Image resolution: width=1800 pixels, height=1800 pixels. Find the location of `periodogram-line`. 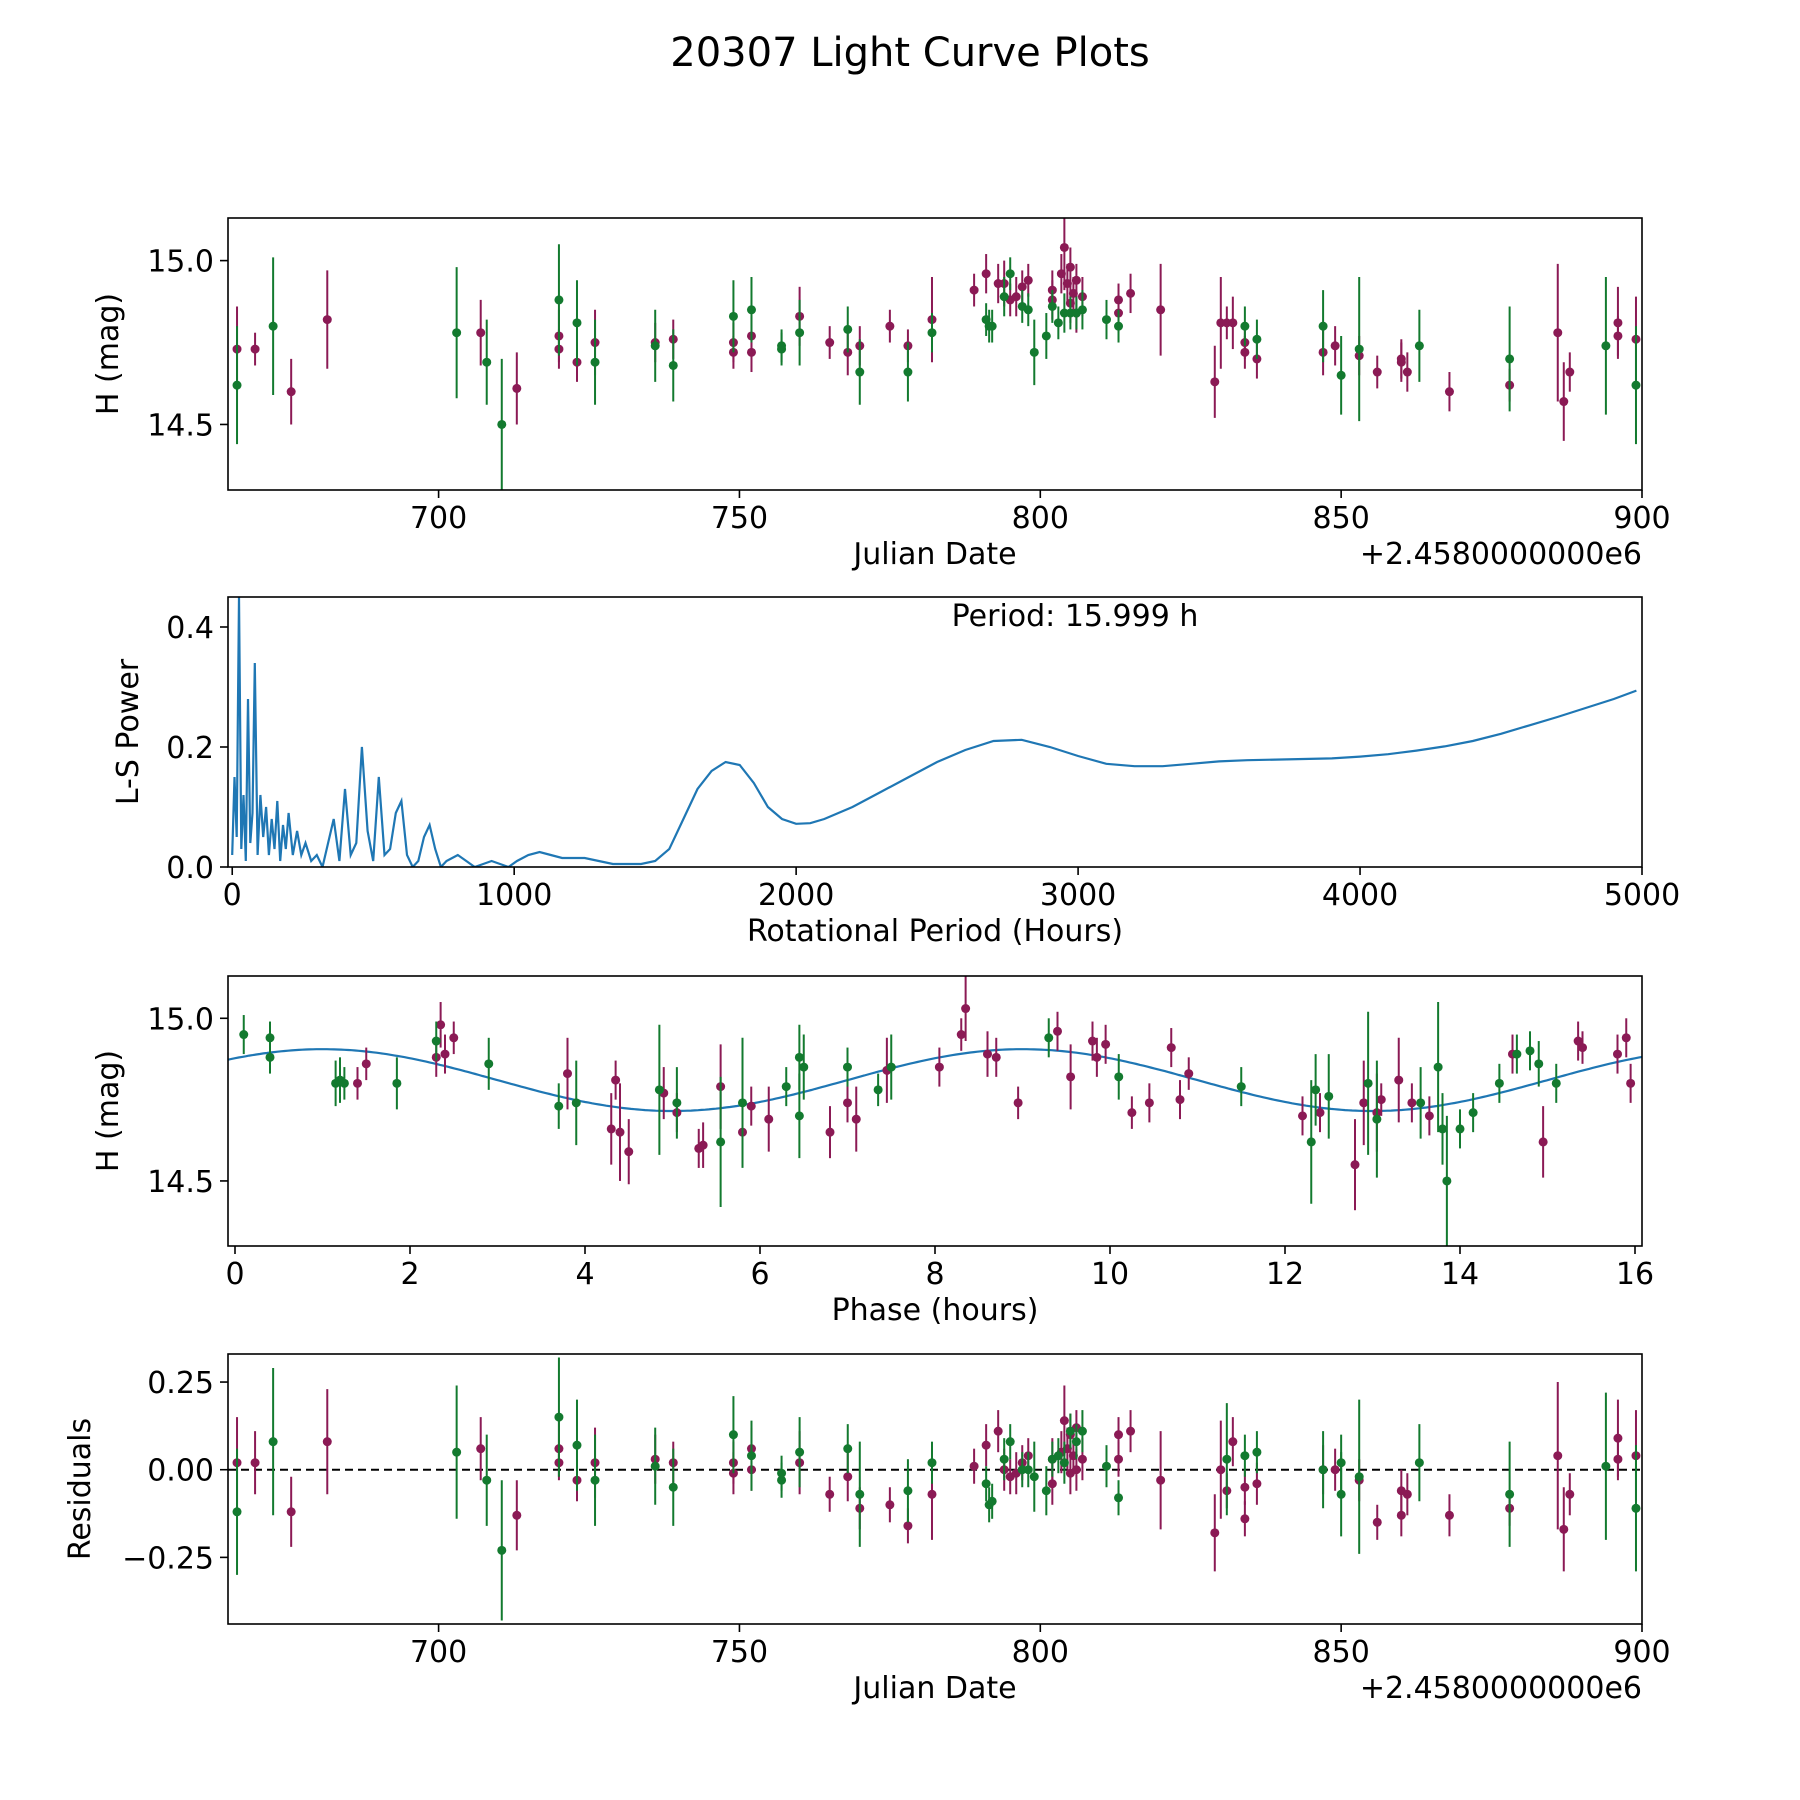

periodogram-line is located at coordinates (934, 732).